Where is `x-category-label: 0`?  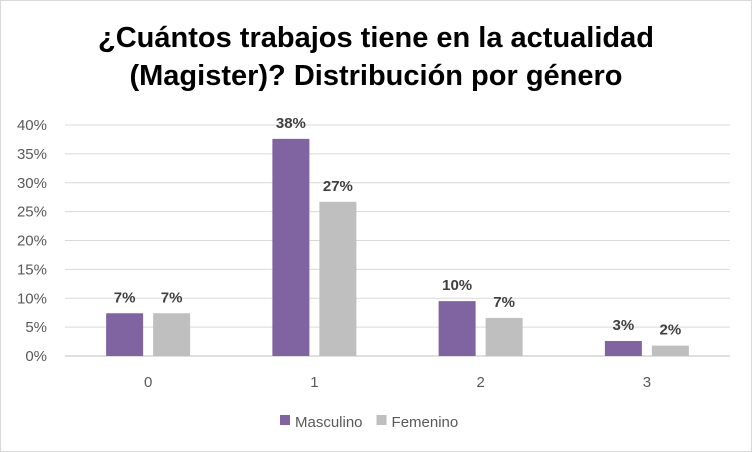
x-category-label: 0 is located at coordinates (148, 382).